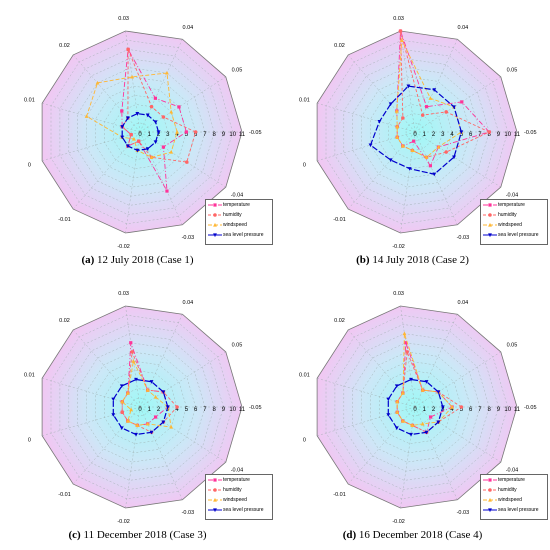 Image resolution: width=550 pixels, height=550 pixels. I want to click on radar-background, so click(142, 132).